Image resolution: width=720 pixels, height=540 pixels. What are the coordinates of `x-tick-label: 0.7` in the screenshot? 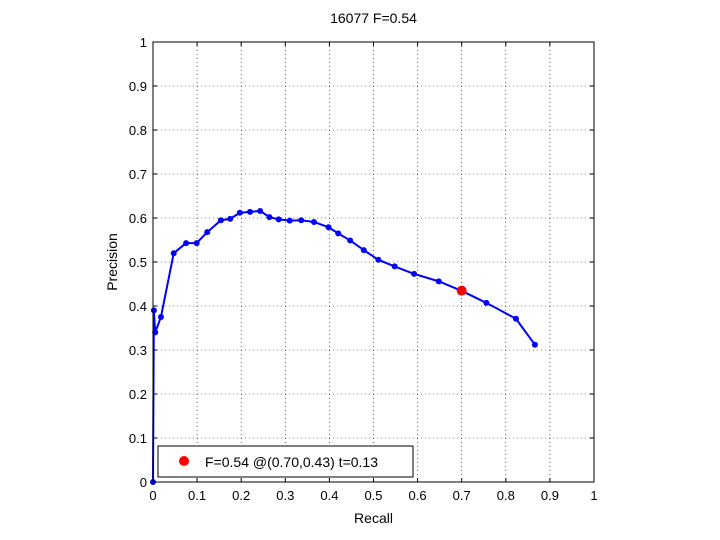 It's located at (462, 495).